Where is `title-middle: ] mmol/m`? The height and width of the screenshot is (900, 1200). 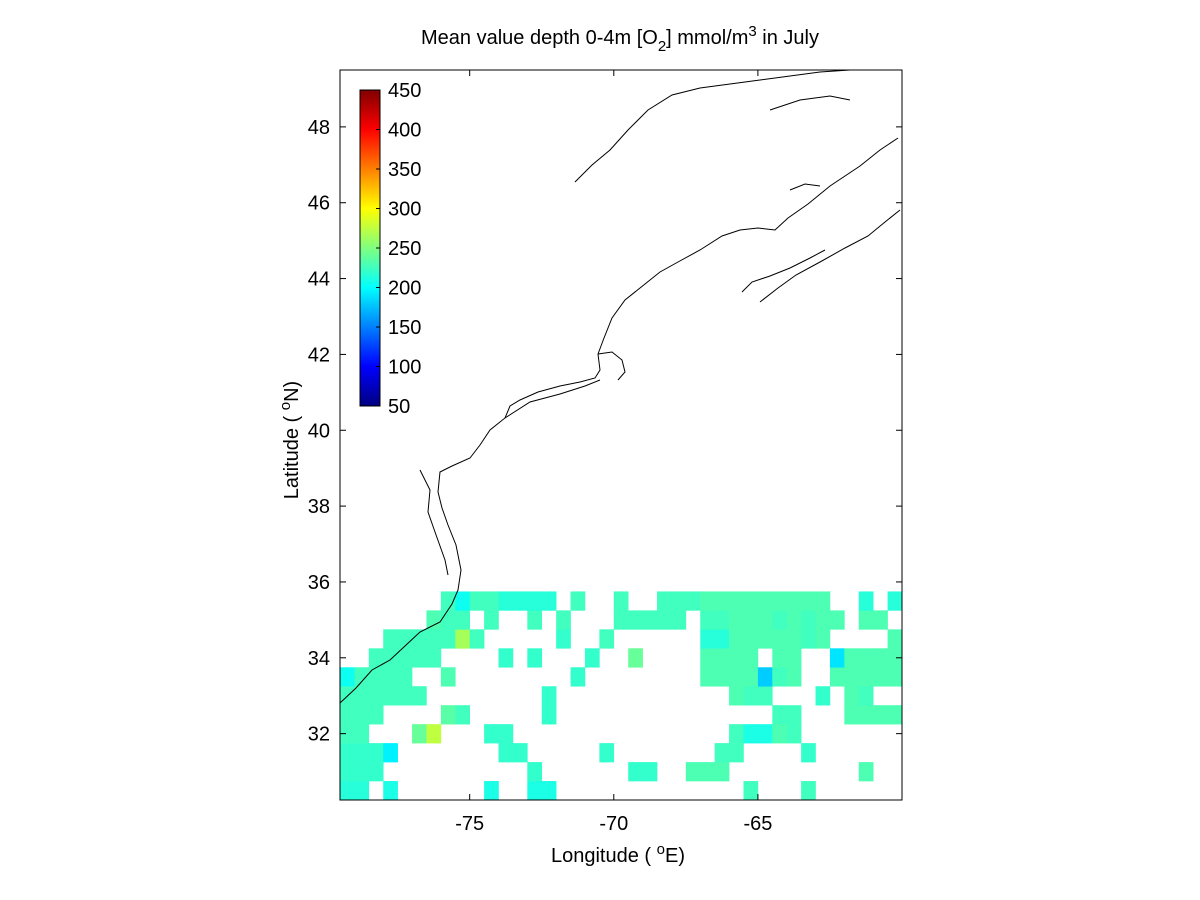
title-middle: ] mmol/m is located at coordinates (707, 38).